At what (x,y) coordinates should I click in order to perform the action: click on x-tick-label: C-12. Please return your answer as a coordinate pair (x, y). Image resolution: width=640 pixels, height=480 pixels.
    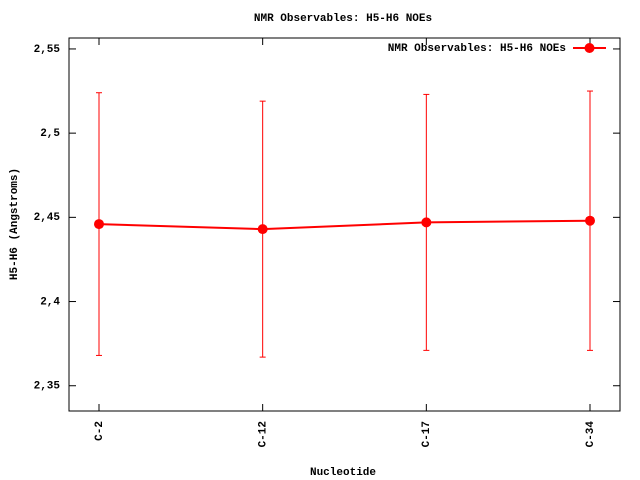
    Looking at the image, I should click on (264, 434).